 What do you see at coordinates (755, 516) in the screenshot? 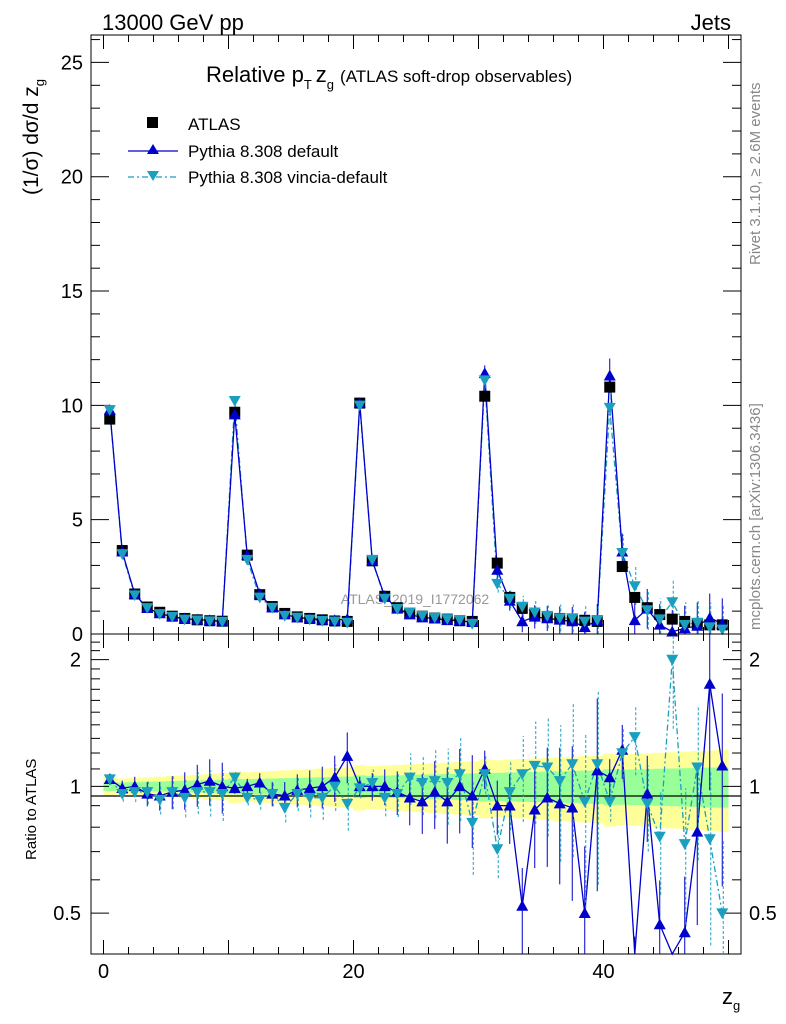
I see `mcplots-label: mcplots.cern.ch [arXiv:1306.3436]` at bounding box center [755, 516].